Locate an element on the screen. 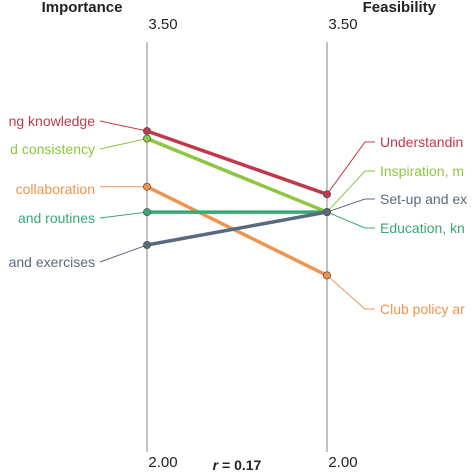 This screenshot has height=474, width=474. importance-tick-max: 3.50 is located at coordinates (162, 24).